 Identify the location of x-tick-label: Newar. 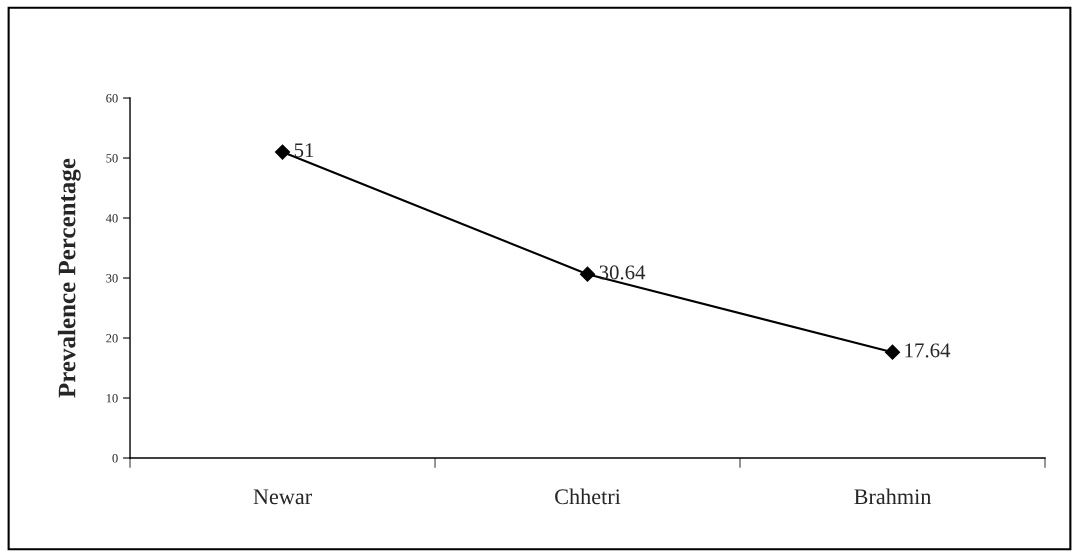
(282, 497).